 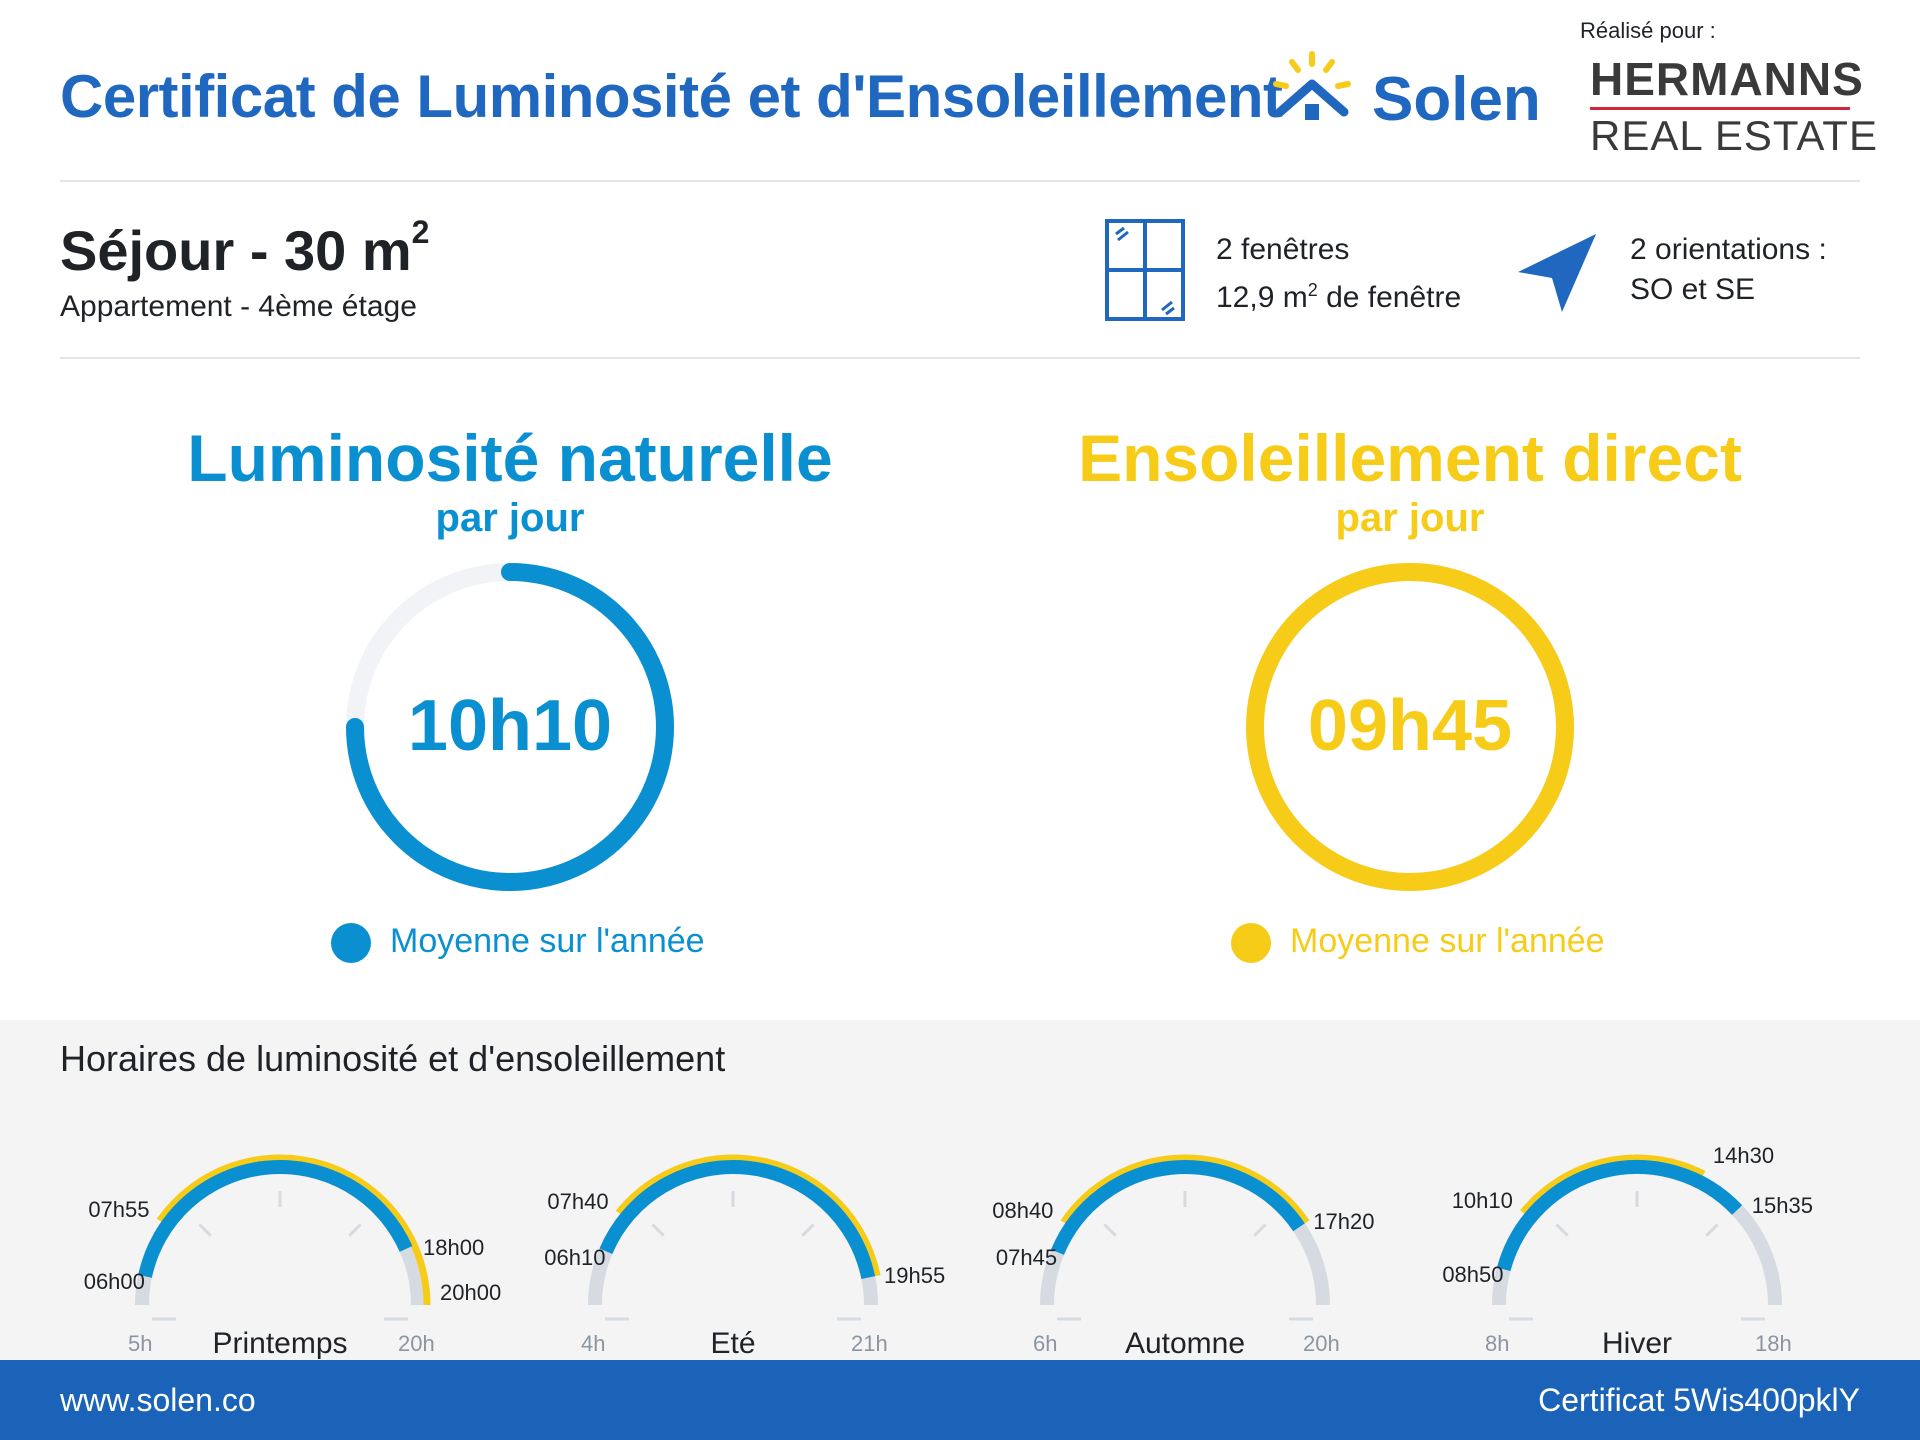 I want to click on end-label: 19h55, so click(x=915, y=1275).